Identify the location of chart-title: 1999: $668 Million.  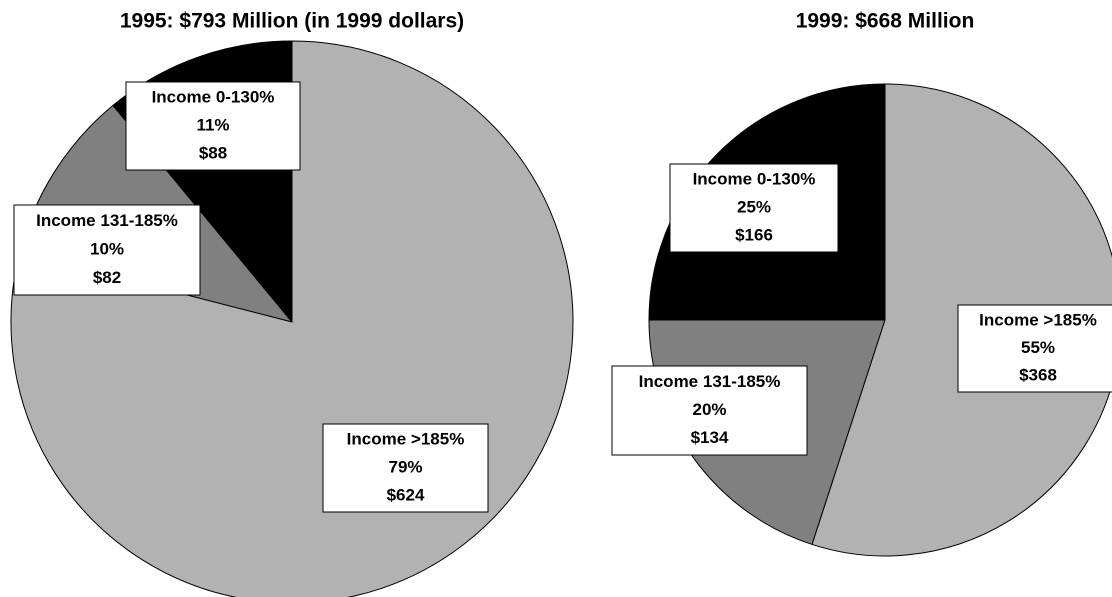
(885, 21).